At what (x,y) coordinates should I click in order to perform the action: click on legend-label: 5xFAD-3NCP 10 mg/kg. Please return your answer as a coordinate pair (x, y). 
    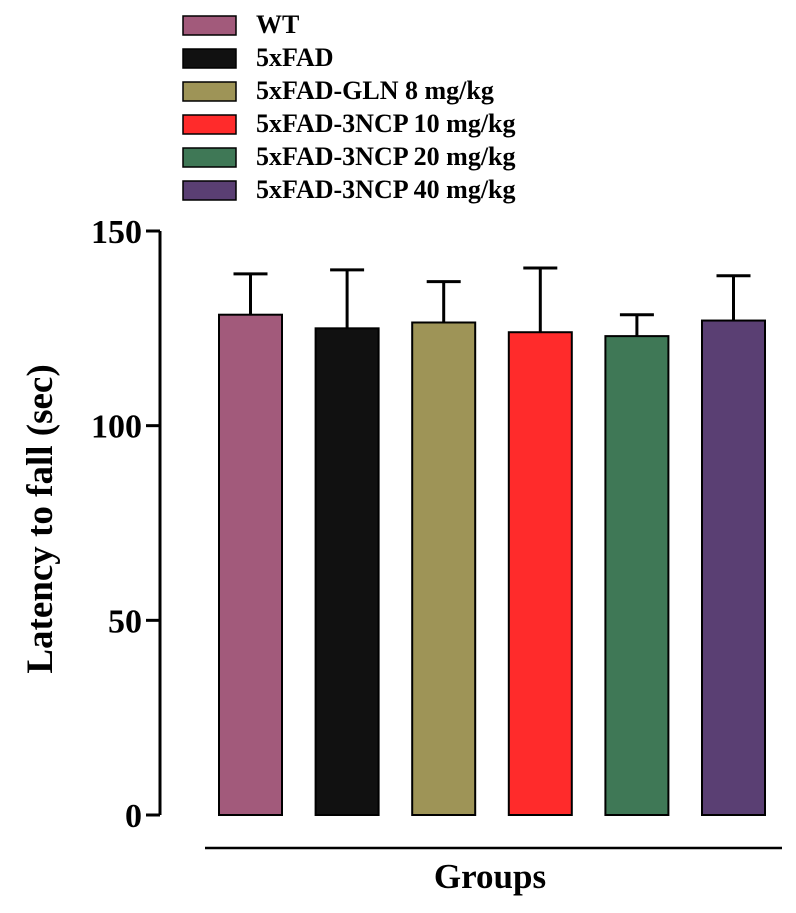
    Looking at the image, I should click on (386, 123).